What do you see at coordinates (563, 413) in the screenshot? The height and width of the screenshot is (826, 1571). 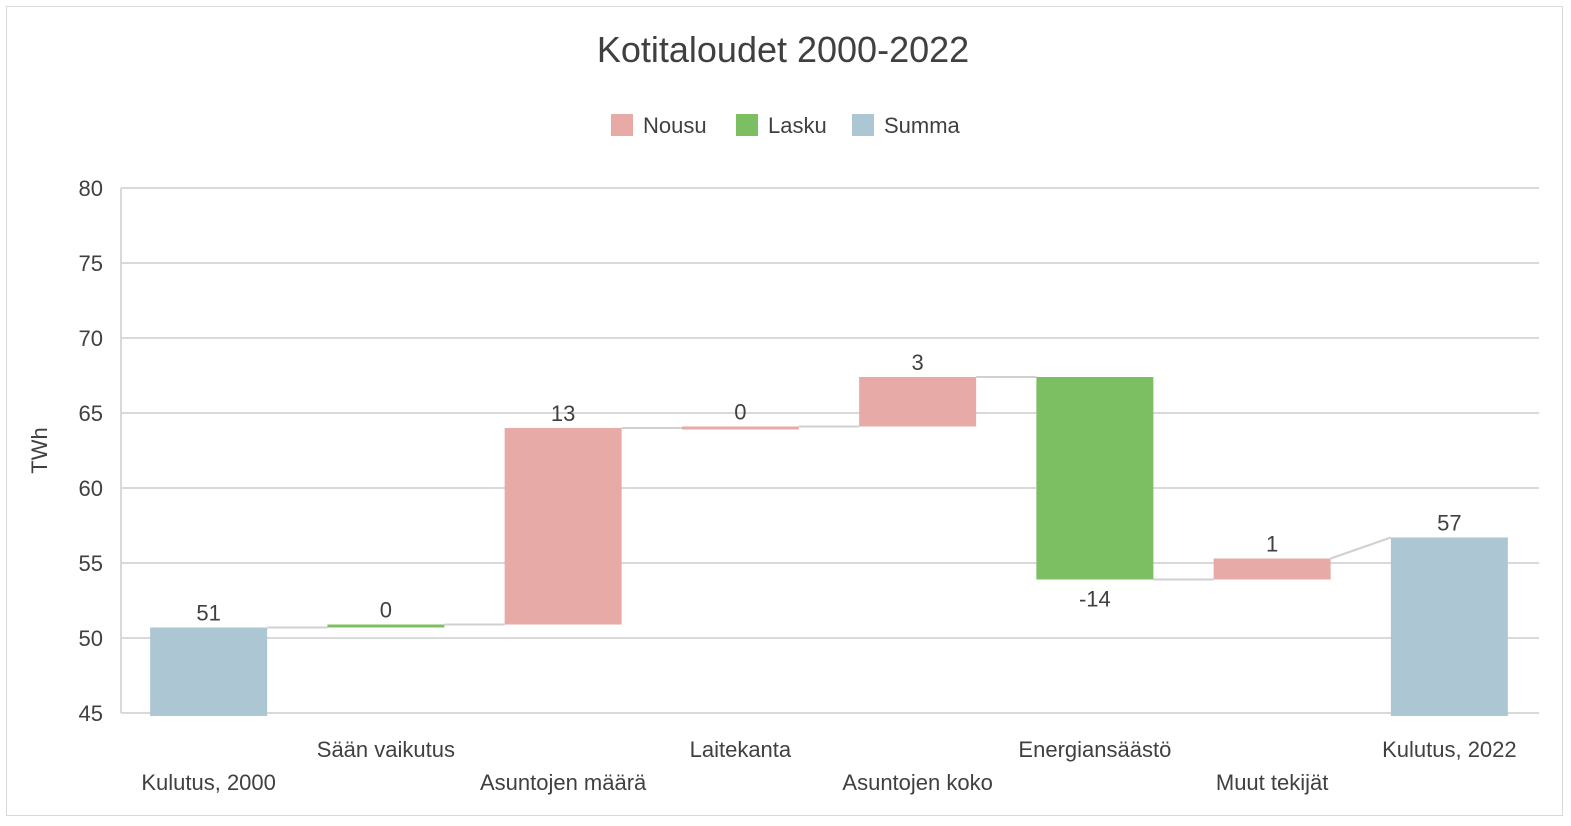 I see `data-label-2: 13` at bounding box center [563, 413].